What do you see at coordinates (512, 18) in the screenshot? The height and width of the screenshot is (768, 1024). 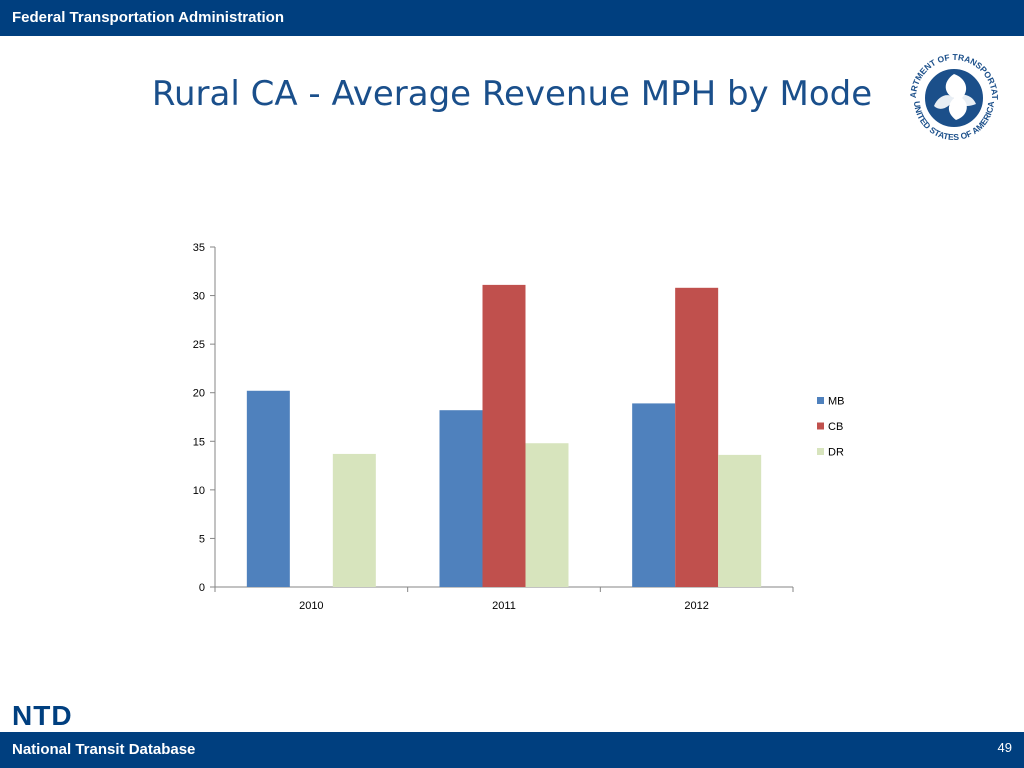 I see `header-bar: Federal Transportation Administration` at bounding box center [512, 18].